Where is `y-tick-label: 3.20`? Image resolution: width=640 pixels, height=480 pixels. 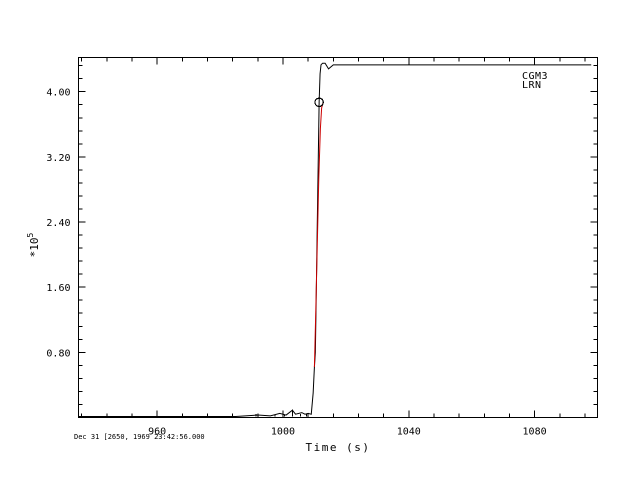 y-tick-label: 3.20 is located at coordinates (58, 158).